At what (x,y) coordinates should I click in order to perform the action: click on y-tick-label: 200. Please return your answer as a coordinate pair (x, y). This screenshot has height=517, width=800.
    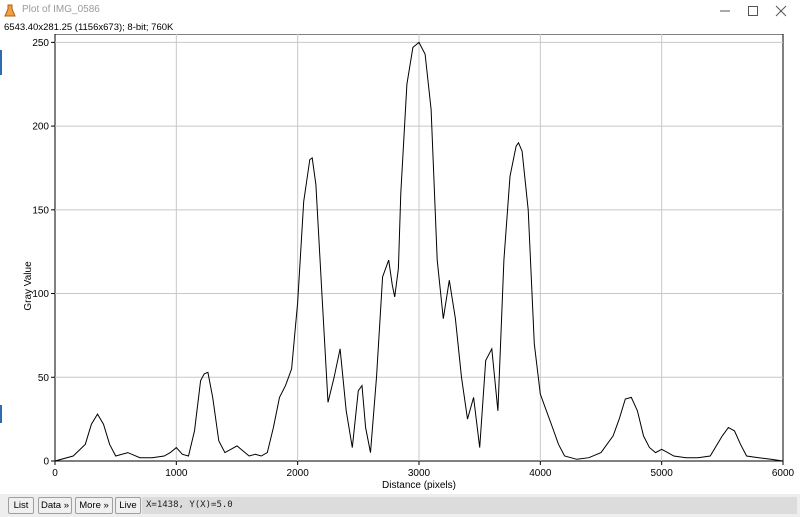
    Looking at the image, I should click on (40, 127).